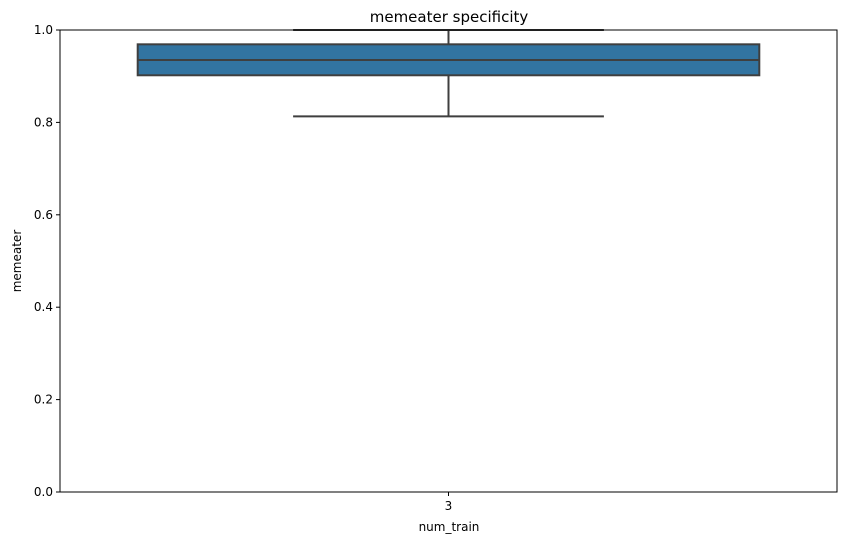 The width and height of the screenshot is (846, 545). Describe the element at coordinates (43, 30) in the screenshot. I see `y-tick-label: 1.0` at that location.